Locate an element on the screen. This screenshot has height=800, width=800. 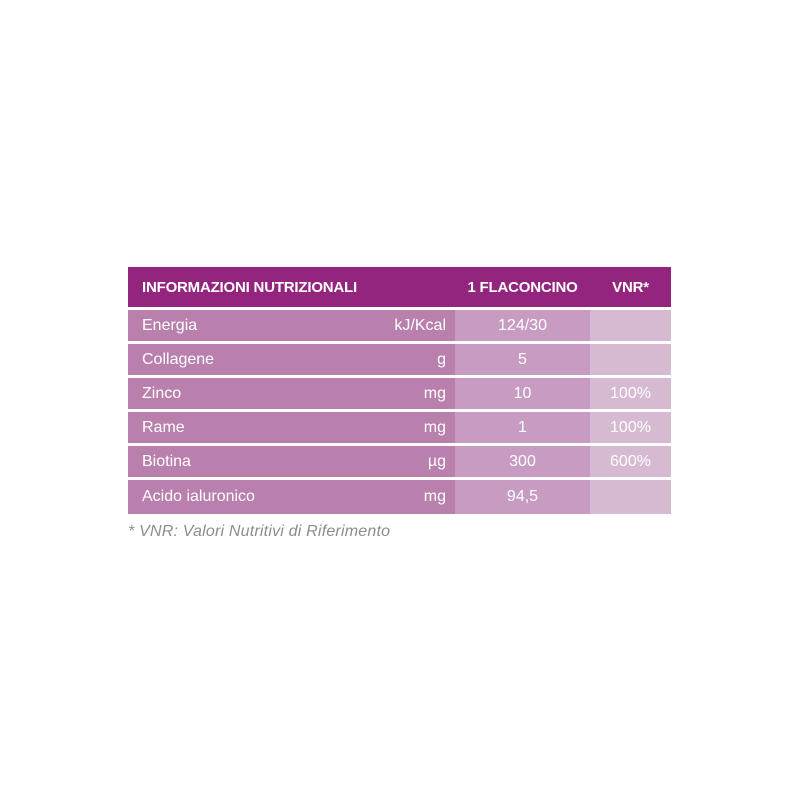
header-info-nutrizionali: INFORMAZIONI NUTRIZIONALI is located at coordinates (249, 287).